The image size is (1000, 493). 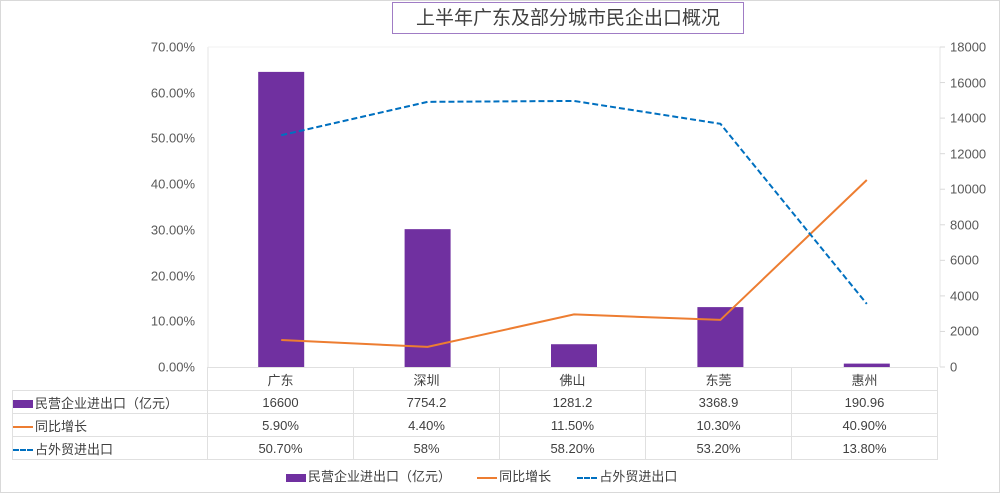 I want to click on category-label: 佛山, so click(x=572, y=379).